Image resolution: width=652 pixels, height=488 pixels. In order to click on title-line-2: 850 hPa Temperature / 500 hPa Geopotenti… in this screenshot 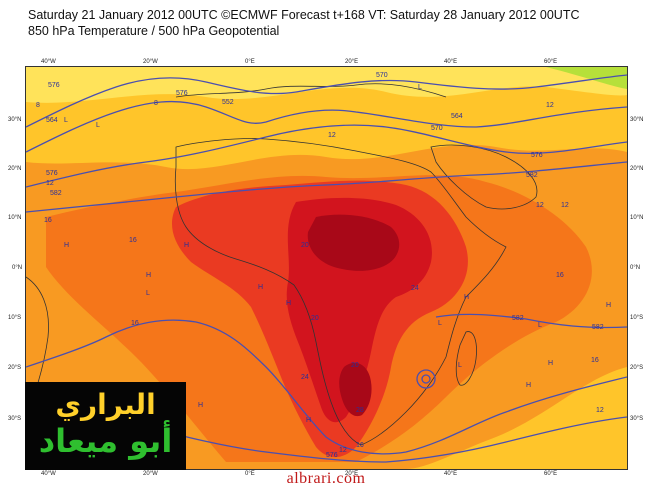, I will do `click(154, 31)`.